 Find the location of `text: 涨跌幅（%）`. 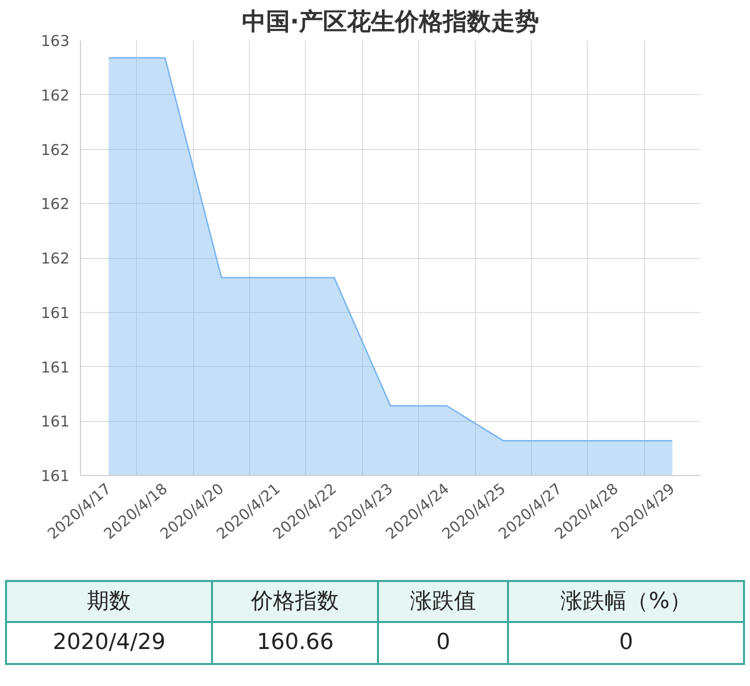

text: 涨跌幅（%） is located at coordinates (626, 601).